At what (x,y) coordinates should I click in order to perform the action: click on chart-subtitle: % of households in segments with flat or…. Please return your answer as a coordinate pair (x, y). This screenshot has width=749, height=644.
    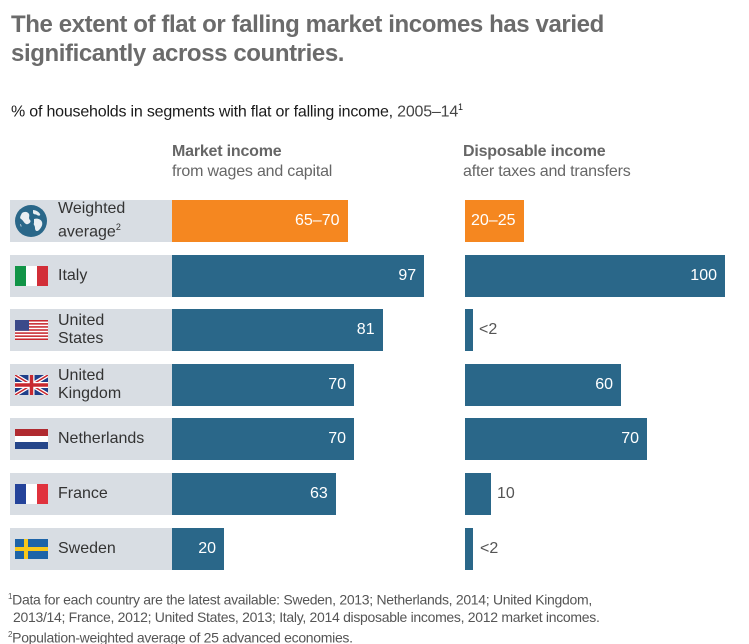
    Looking at the image, I should click on (237, 111).